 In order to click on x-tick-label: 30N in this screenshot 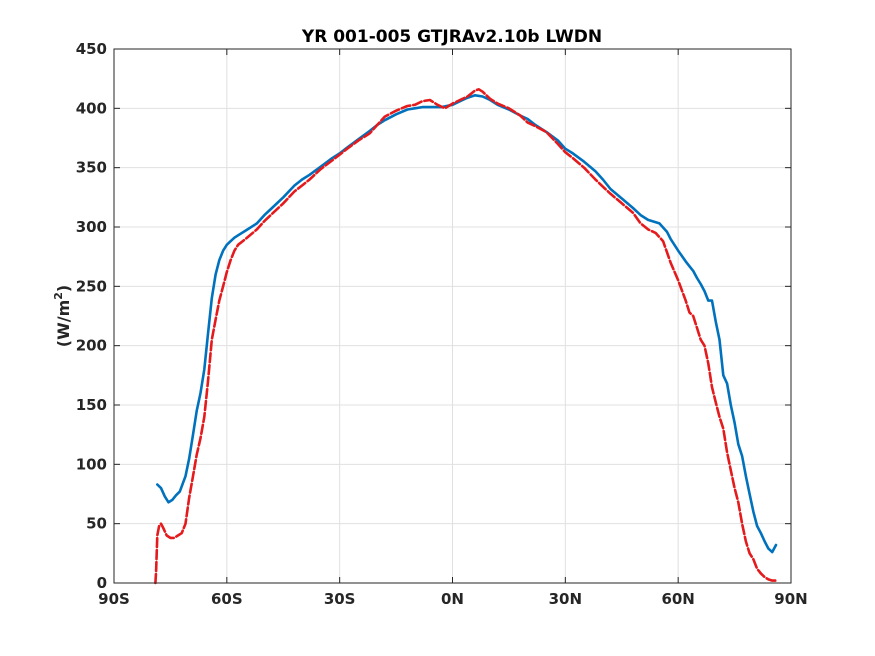, I will do `click(565, 599)`.